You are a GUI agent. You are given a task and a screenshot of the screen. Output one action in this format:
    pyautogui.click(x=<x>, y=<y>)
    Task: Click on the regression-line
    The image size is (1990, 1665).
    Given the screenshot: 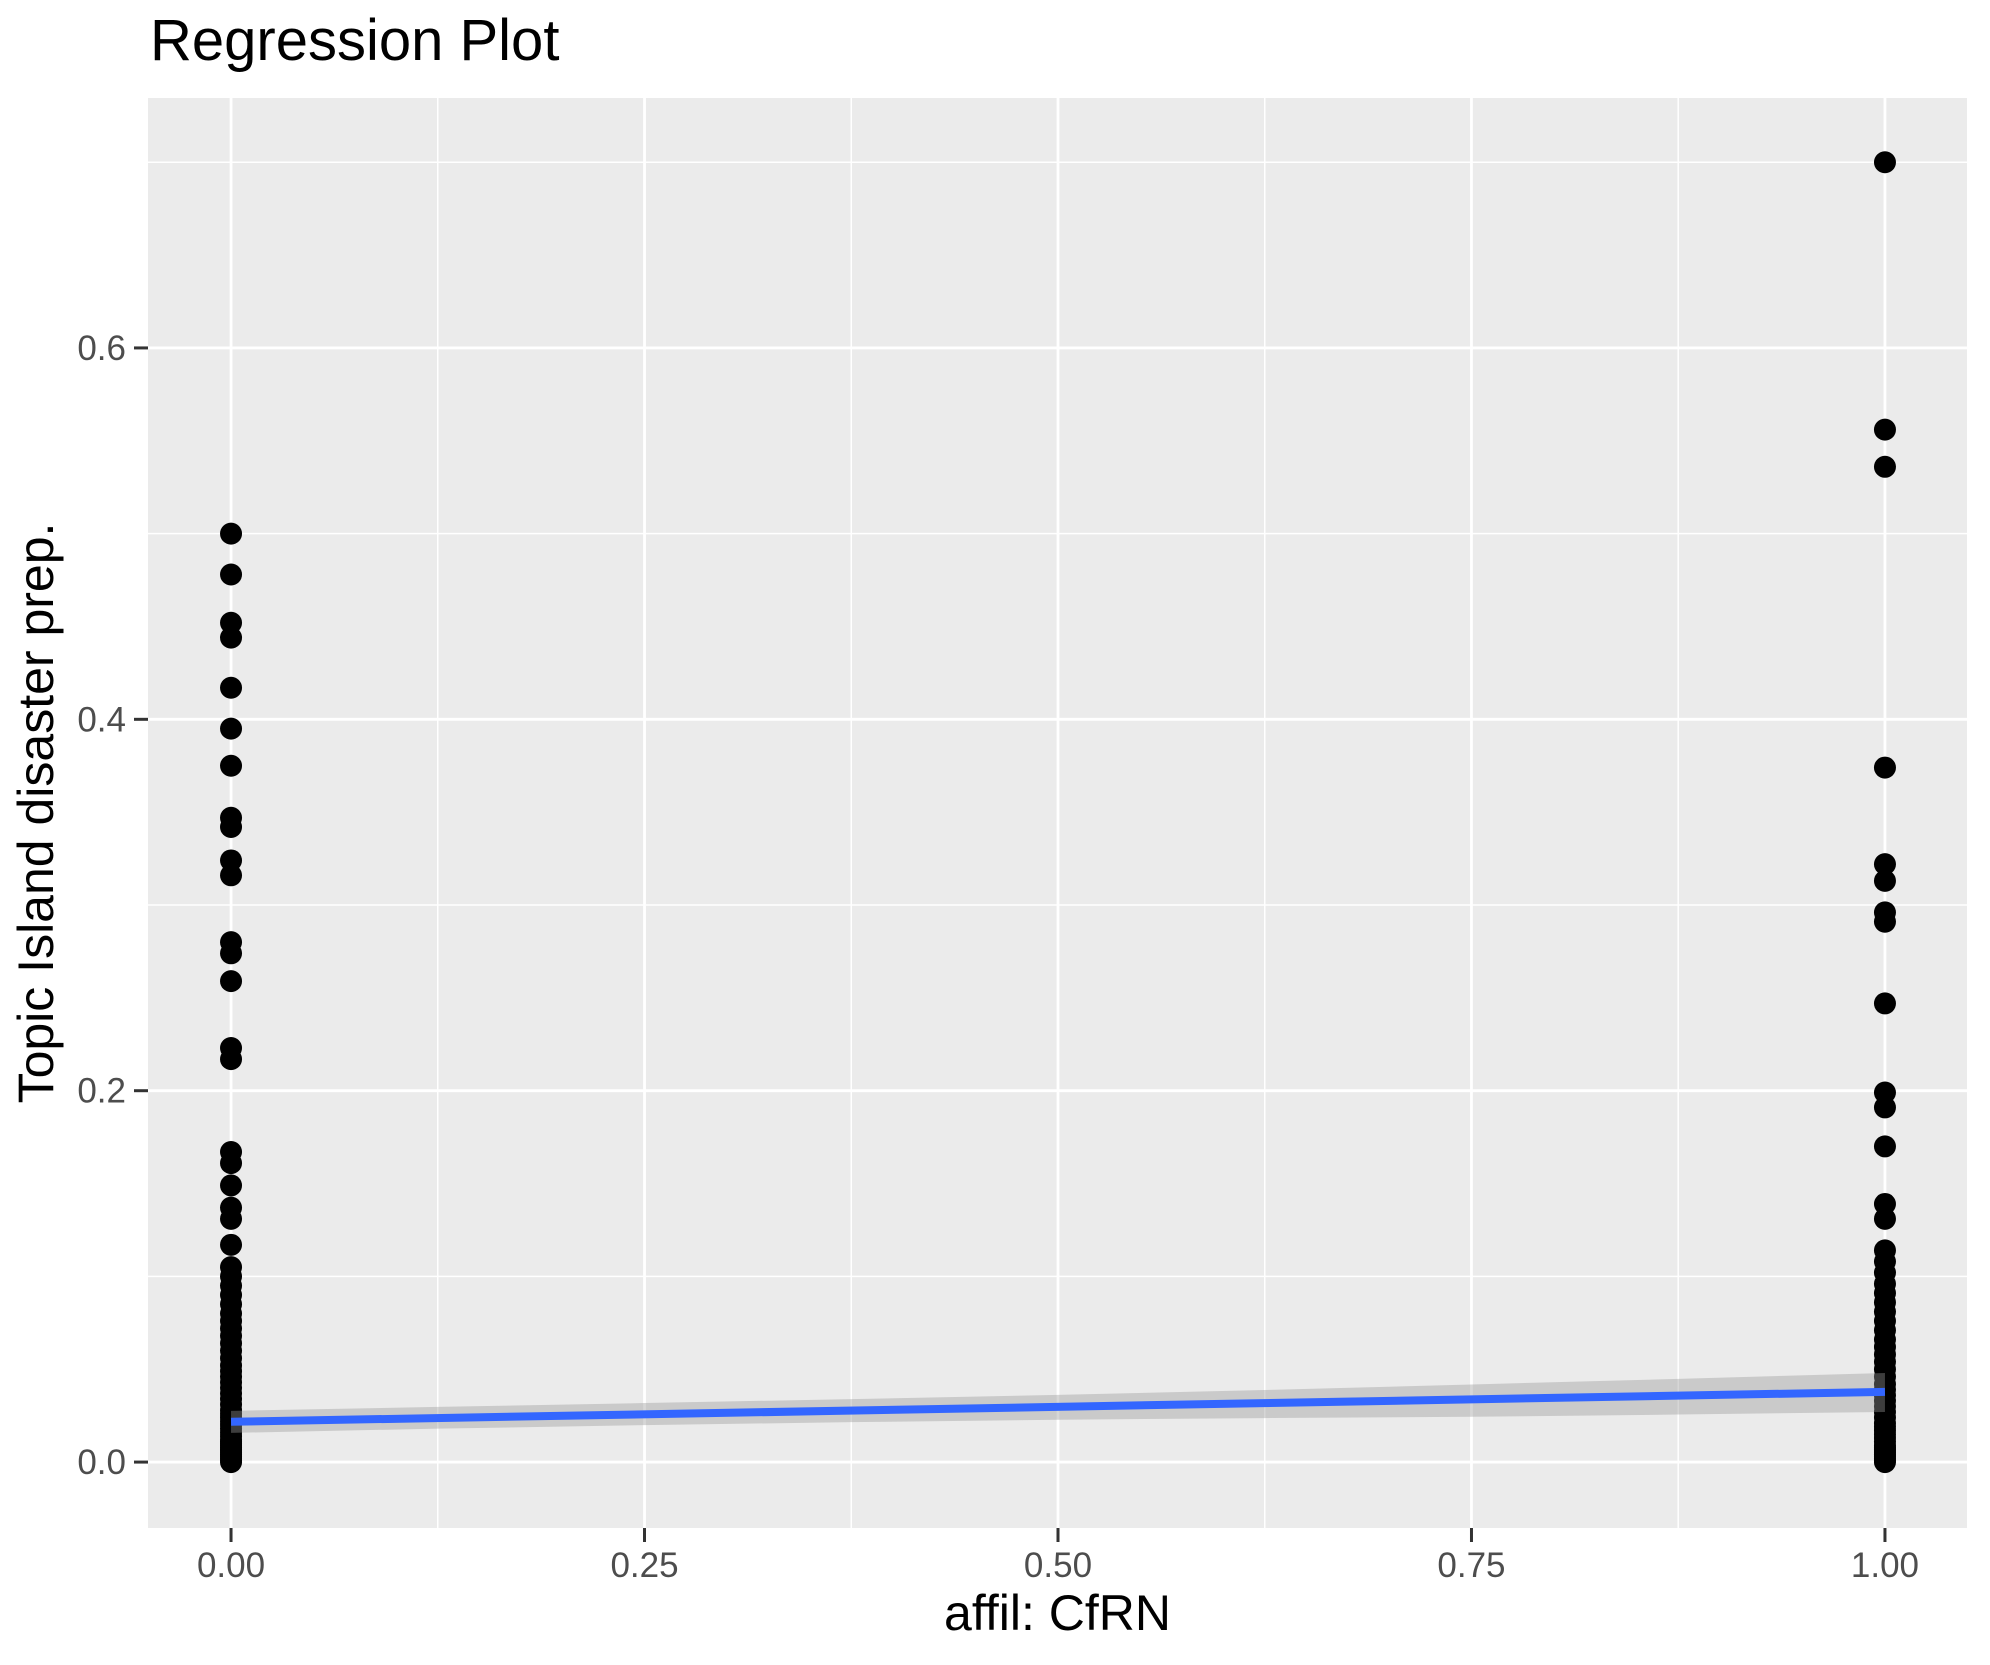 What is the action you would take?
    pyautogui.click(x=1058, y=1406)
    